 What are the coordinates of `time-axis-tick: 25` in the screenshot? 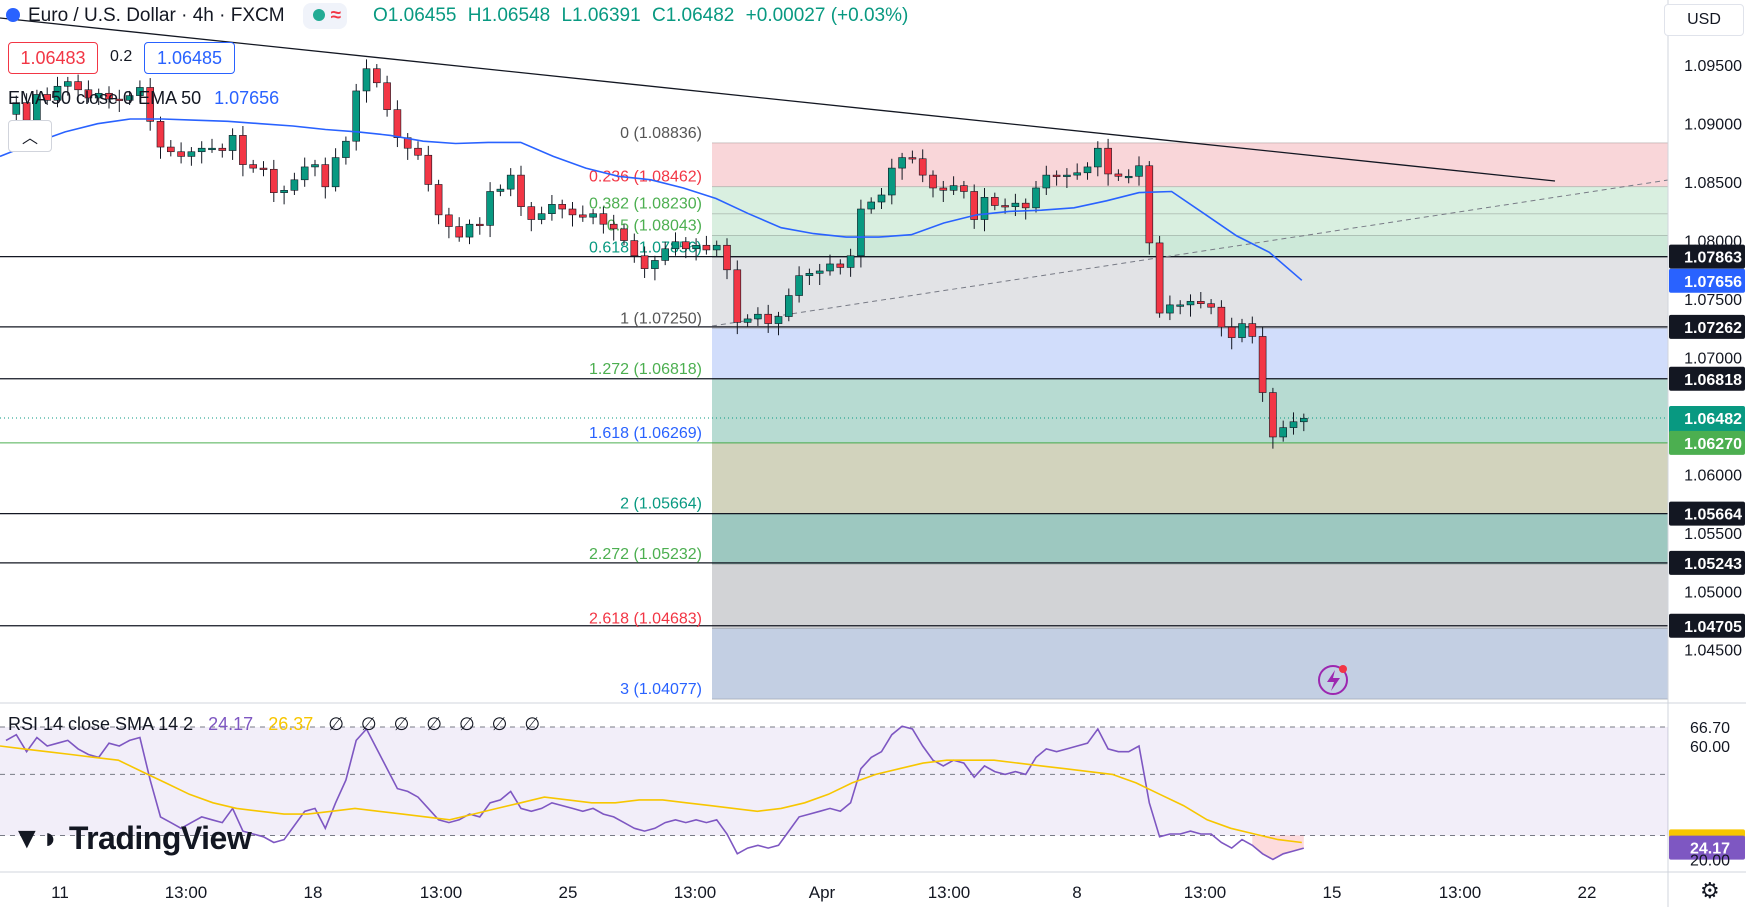 It's located at (568, 892).